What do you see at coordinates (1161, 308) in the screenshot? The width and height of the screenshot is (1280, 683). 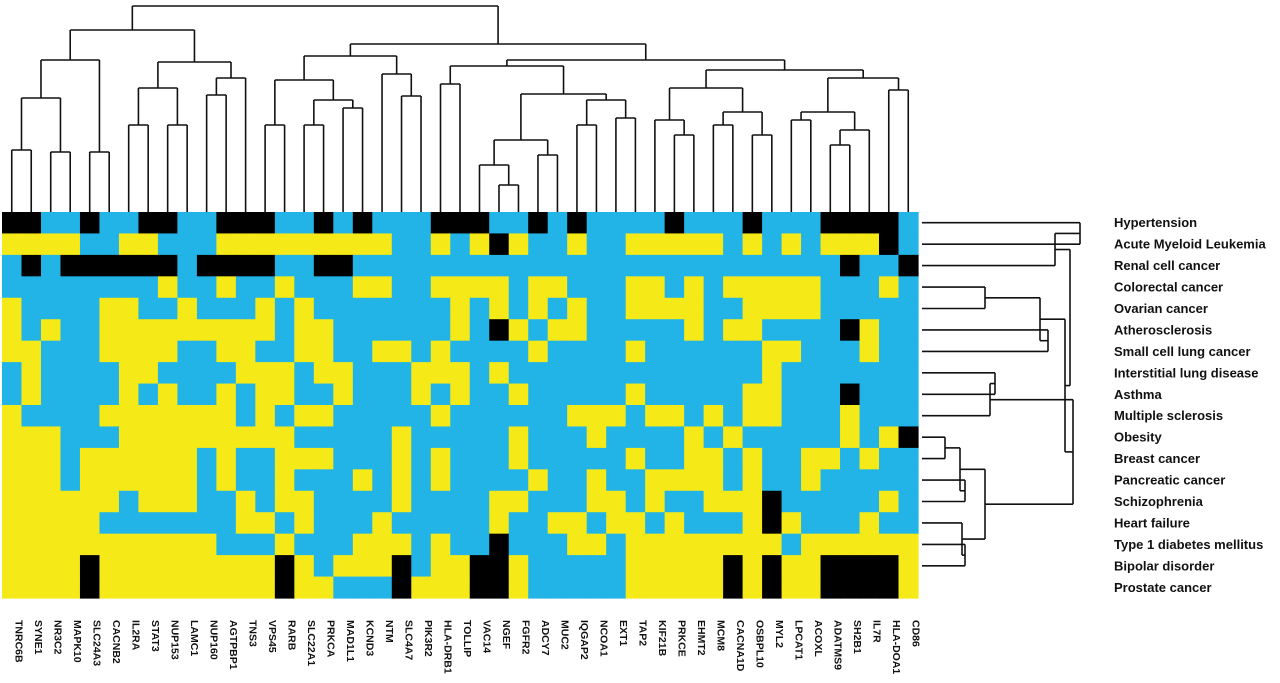 I see `row-label: Ovarian cancer` at bounding box center [1161, 308].